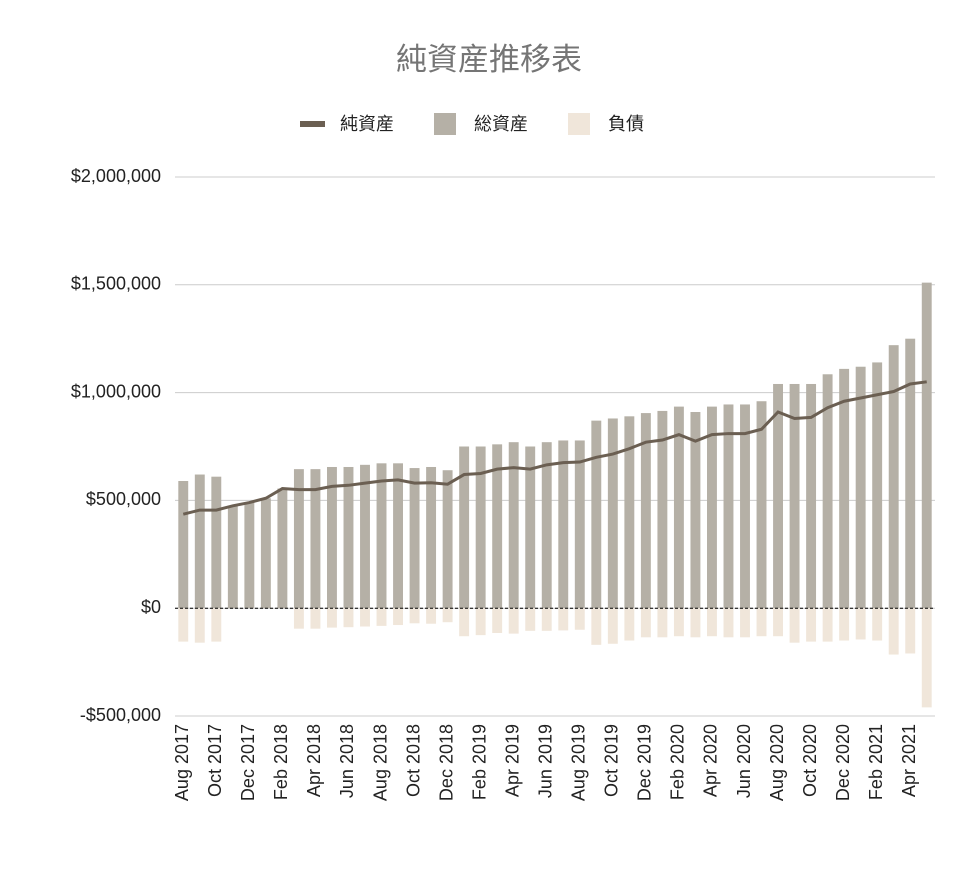 The height and width of the screenshot is (874, 978). I want to click on x-tick-label: Apr 2021, so click(909, 760).